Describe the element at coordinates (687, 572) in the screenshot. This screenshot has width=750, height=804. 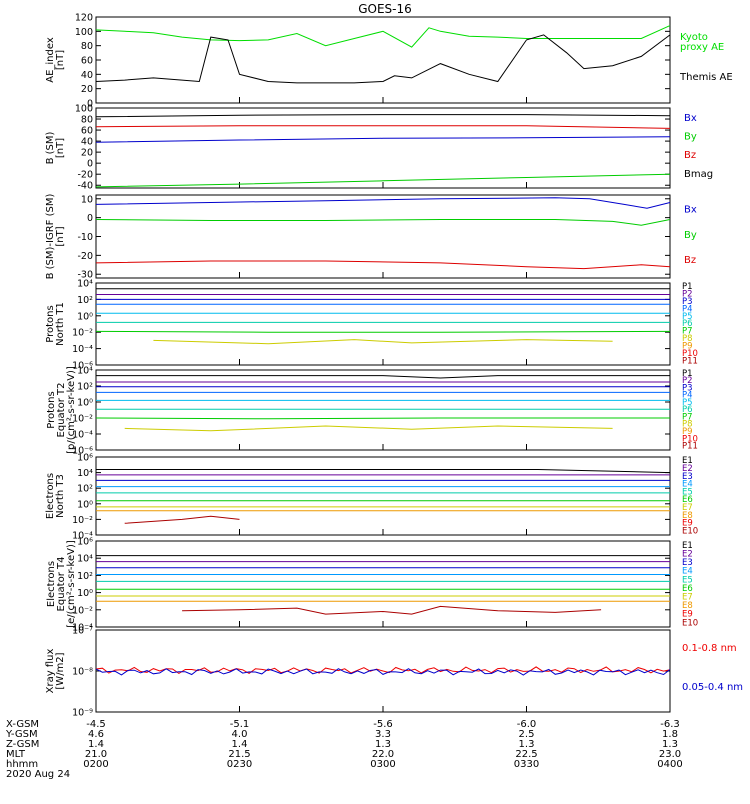
I see `panel-7-legend-e4: E4` at that location.